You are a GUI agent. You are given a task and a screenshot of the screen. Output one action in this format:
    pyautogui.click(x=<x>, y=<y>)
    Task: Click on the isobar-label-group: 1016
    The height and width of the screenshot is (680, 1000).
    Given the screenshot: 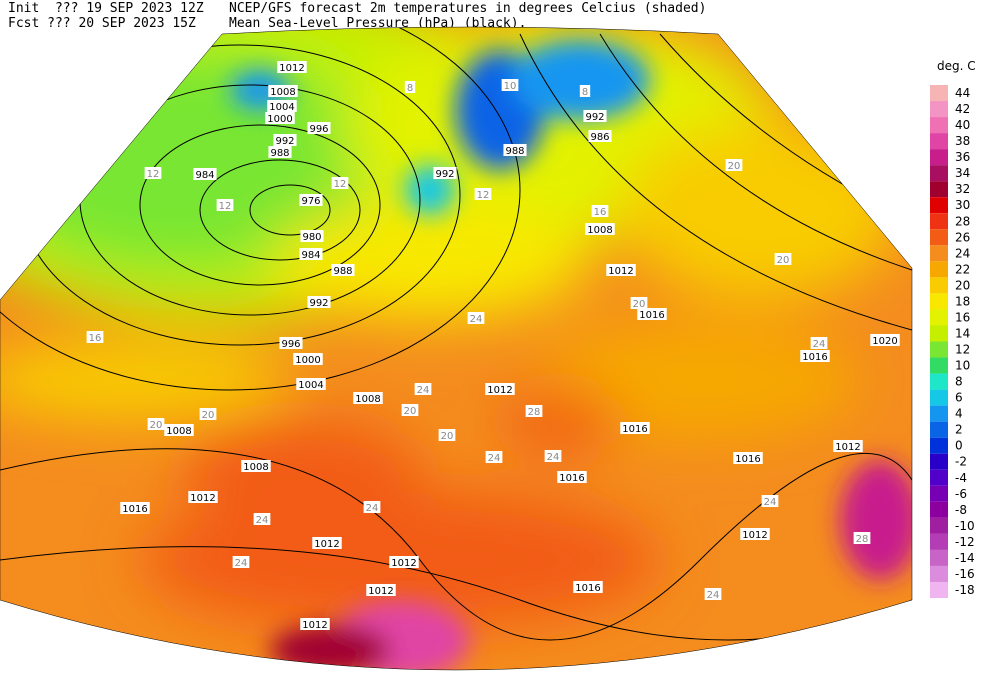 What is the action you would take?
    pyautogui.click(x=748, y=458)
    